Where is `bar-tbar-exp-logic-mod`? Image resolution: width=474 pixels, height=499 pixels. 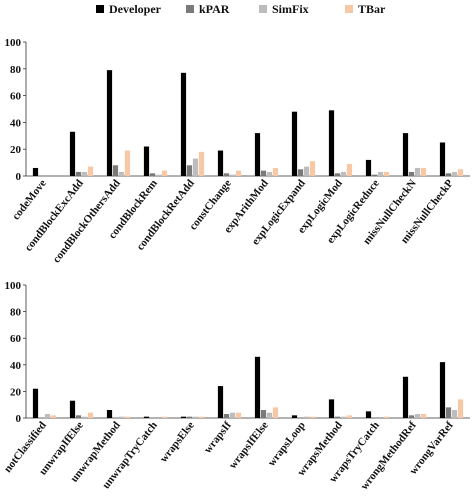
bar-tbar-exp-logic-mod is located at coordinates (349, 169).